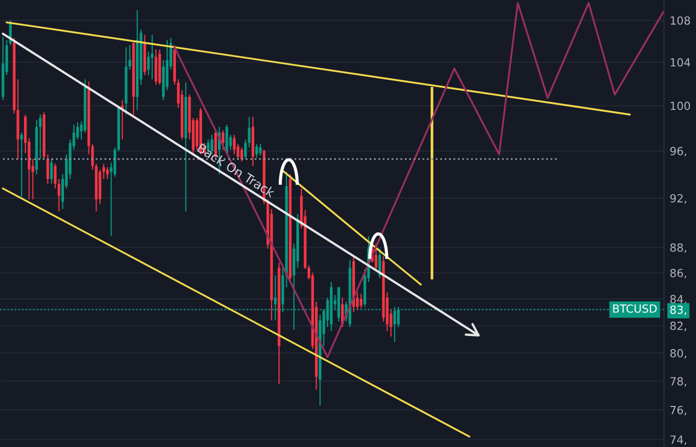 The image size is (696, 447). What do you see at coordinates (678, 327) in the screenshot?
I see `y-tick-label: 82,` at bounding box center [678, 327].